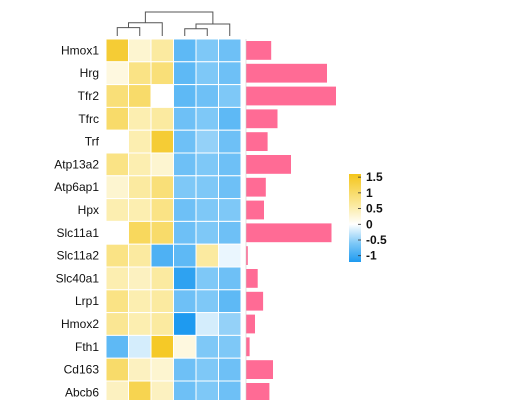 Image resolution: width=509 pixels, height=400 pixels. What do you see at coordinates (92, 142) in the screenshot?
I see `row-label: Trf` at bounding box center [92, 142].